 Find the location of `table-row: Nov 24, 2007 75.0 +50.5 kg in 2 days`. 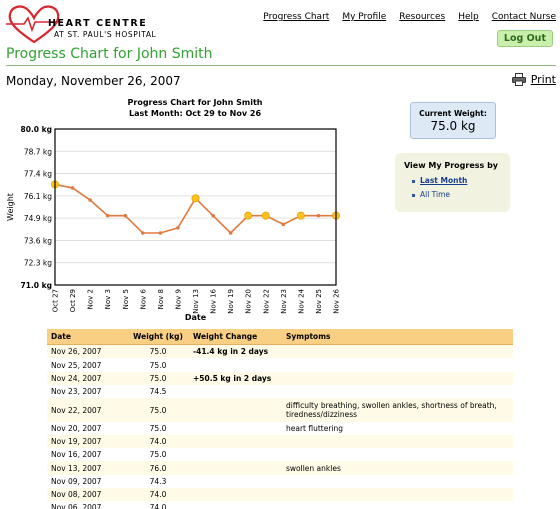

table-row: Nov 24, 2007 75.0 +50.5 kg in 2 days is located at coordinates (280, 378).